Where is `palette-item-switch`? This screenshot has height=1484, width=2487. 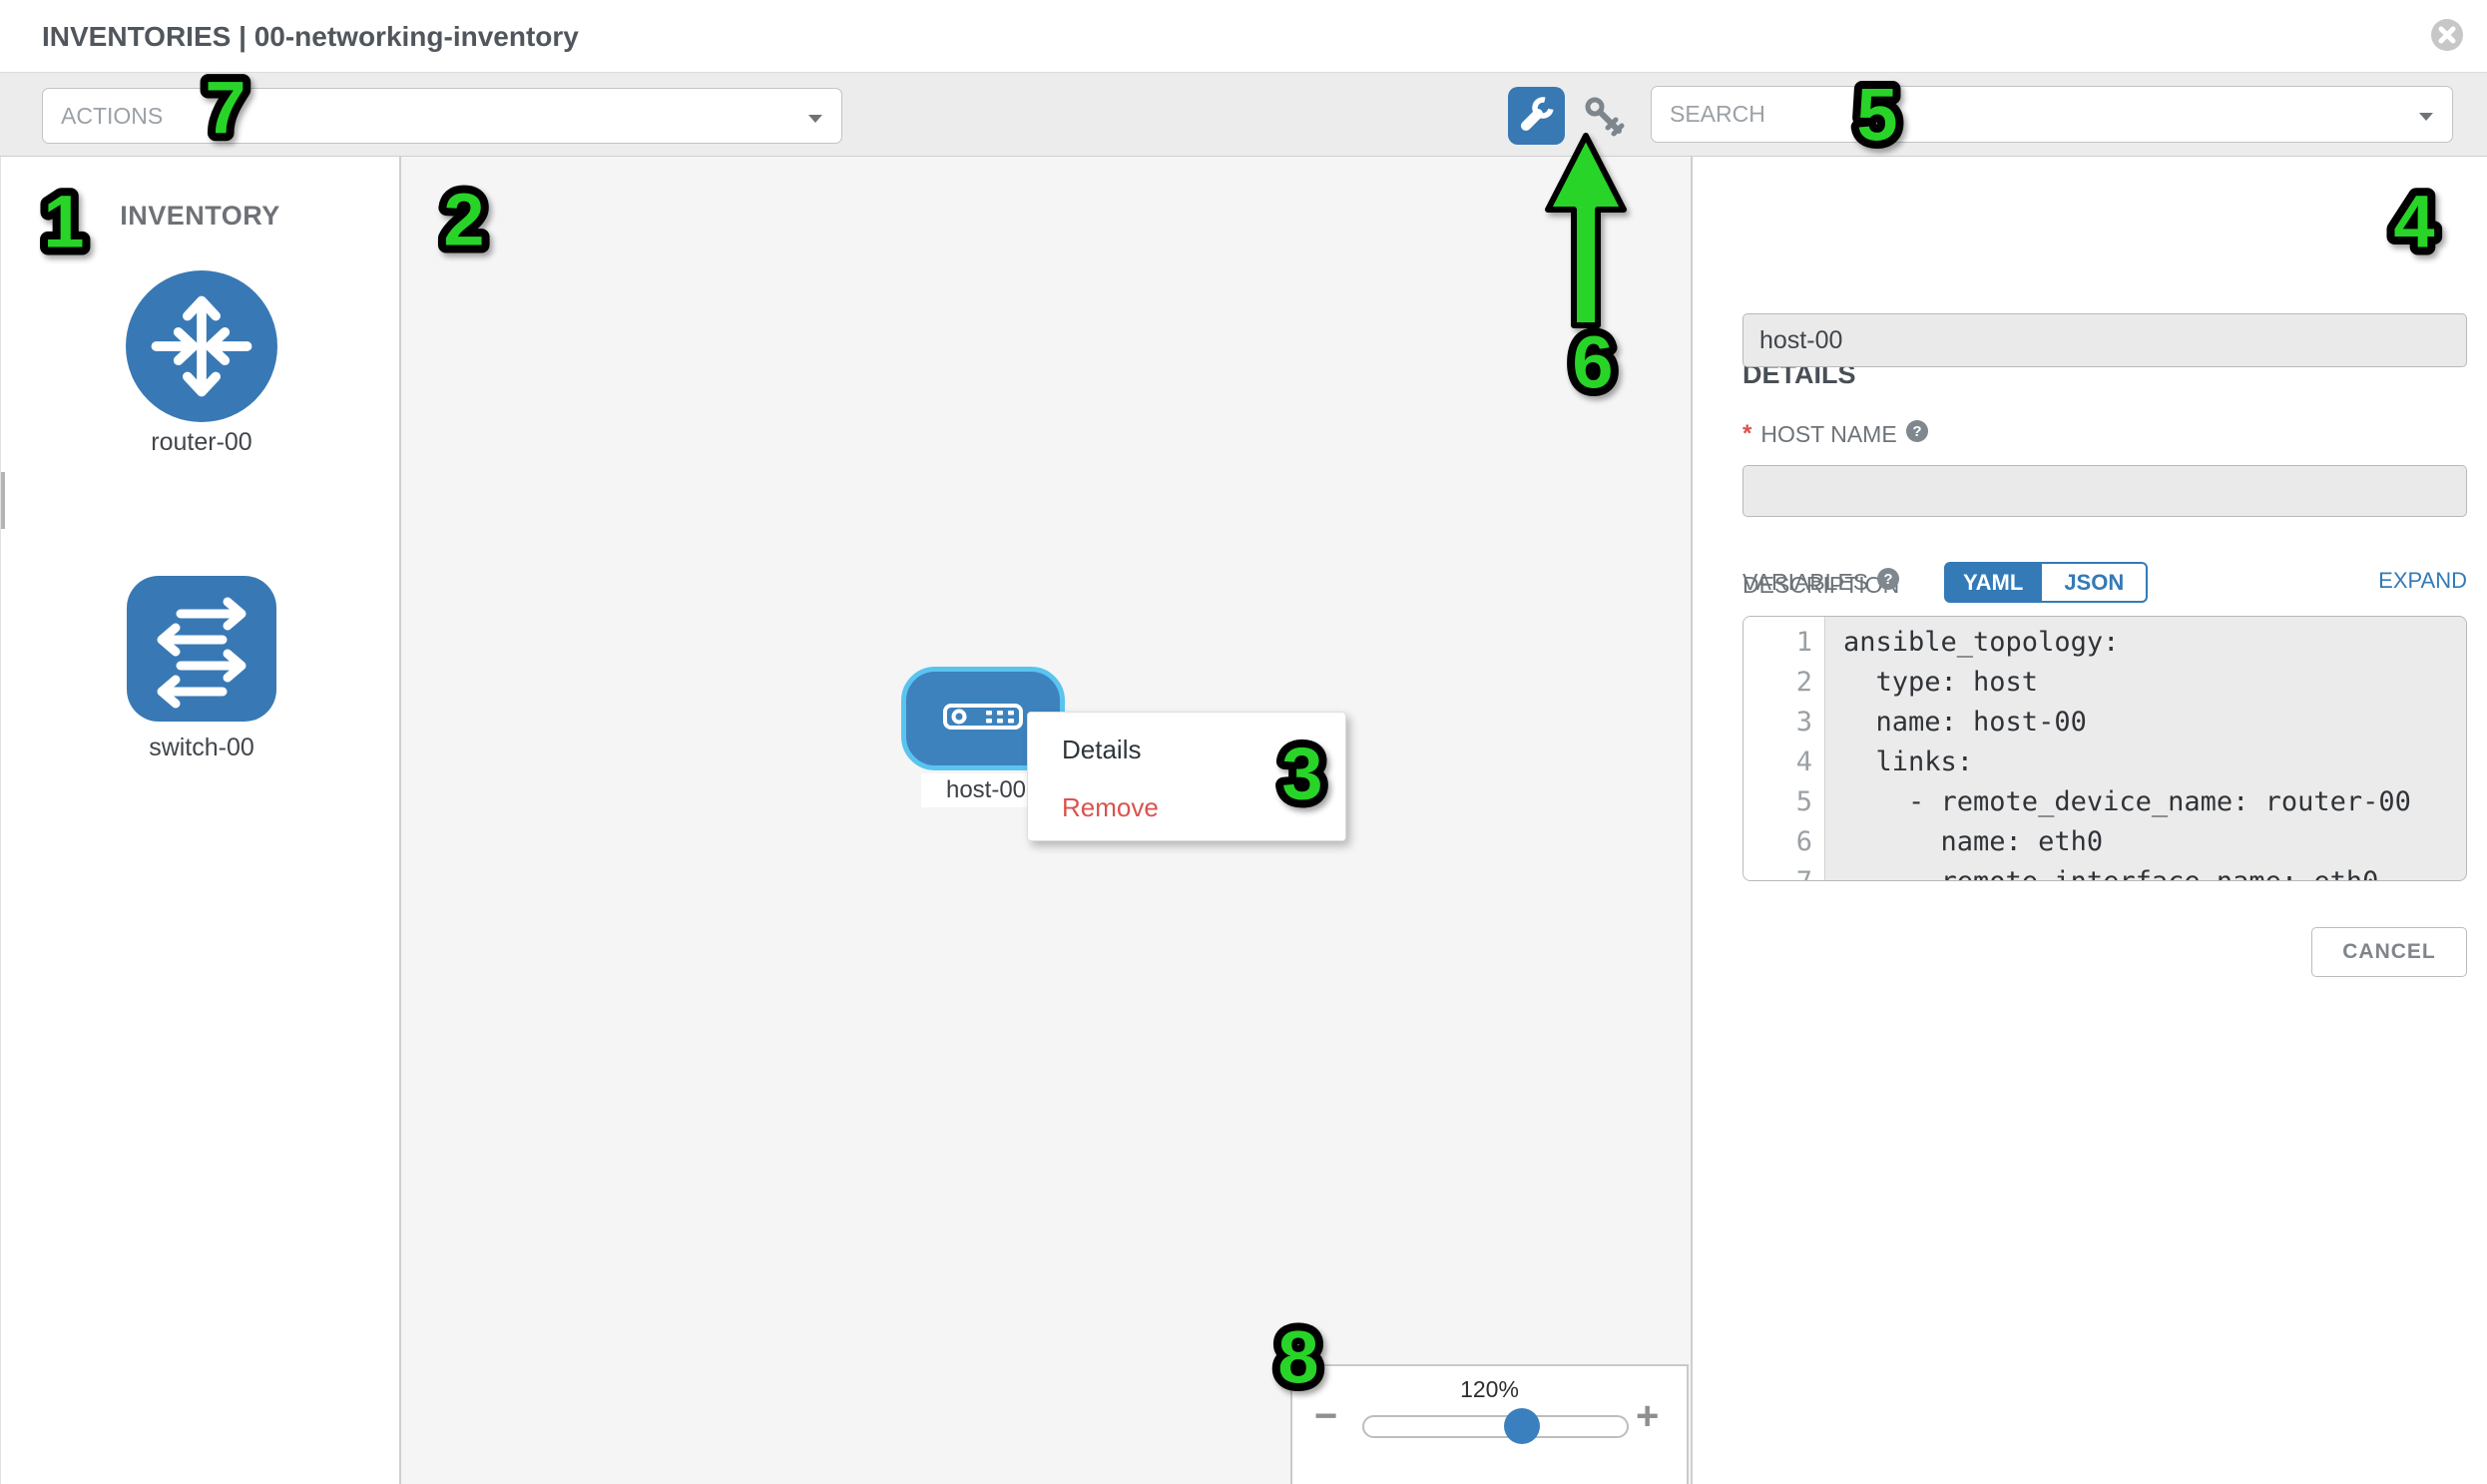 palette-item-switch is located at coordinates (201, 649).